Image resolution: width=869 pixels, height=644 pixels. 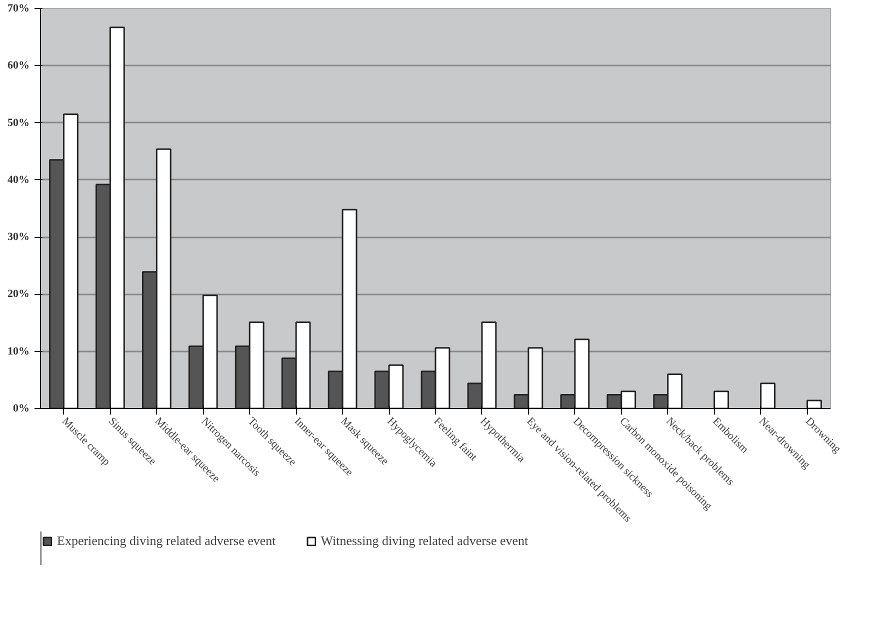 What do you see at coordinates (166, 541) in the screenshot?
I see `legend-label: Experiencing diving related adverse event` at bounding box center [166, 541].